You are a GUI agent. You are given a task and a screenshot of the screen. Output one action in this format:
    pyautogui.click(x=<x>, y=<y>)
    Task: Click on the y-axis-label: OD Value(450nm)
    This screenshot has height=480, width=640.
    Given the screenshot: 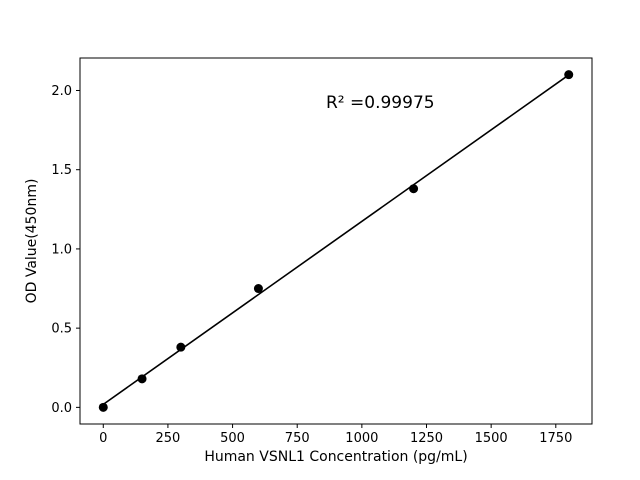 What is the action you would take?
    pyautogui.click(x=32, y=241)
    